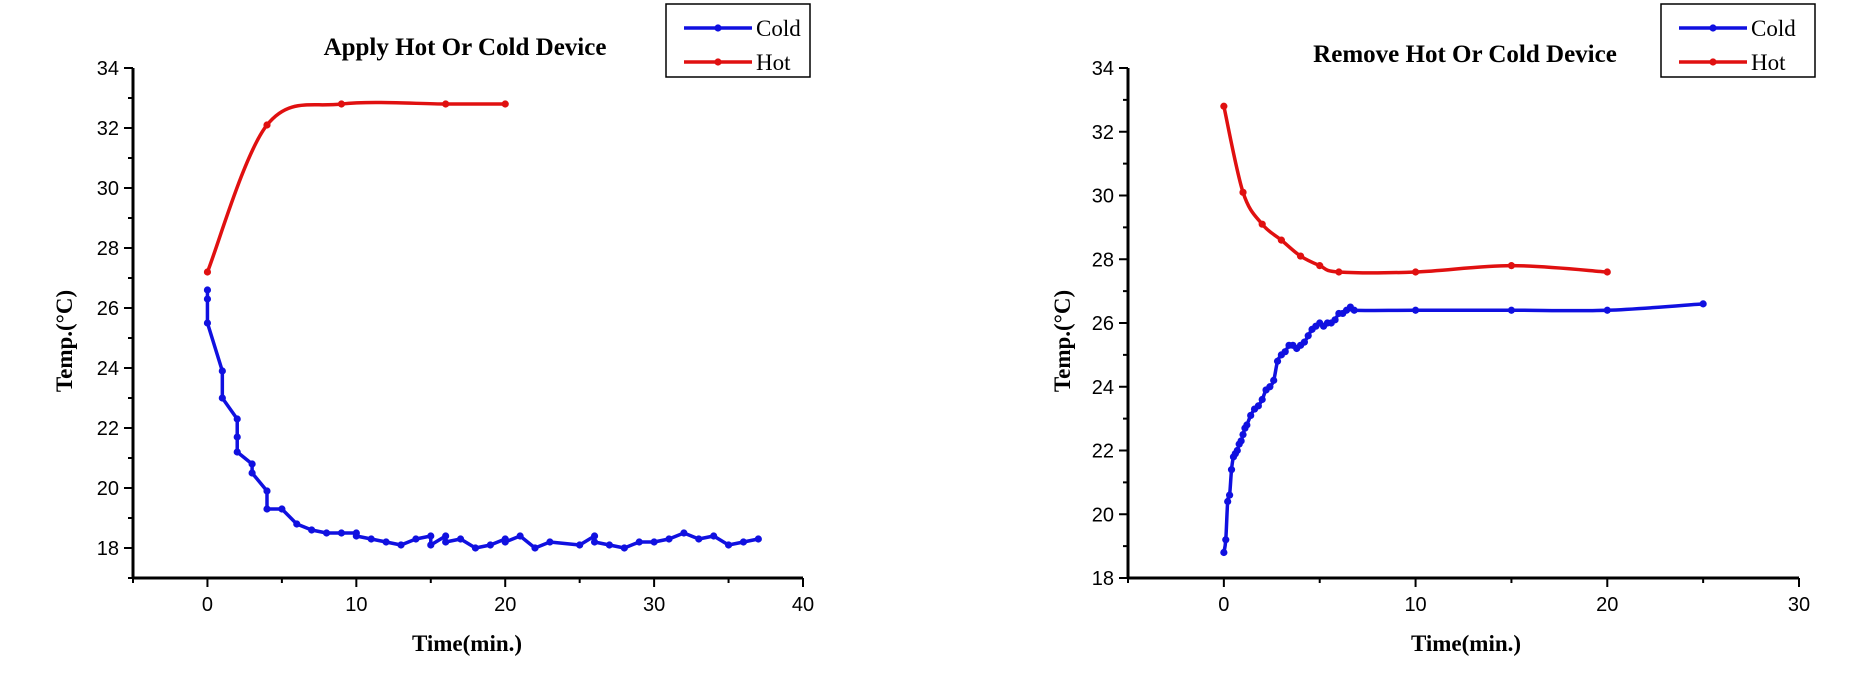 The width and height of the screenshot is (1852, 696). What do you see at coordinates (1103, 197) in the screenshot?
I see `y-tick-label: 30` at bounding box center [1103, 197].